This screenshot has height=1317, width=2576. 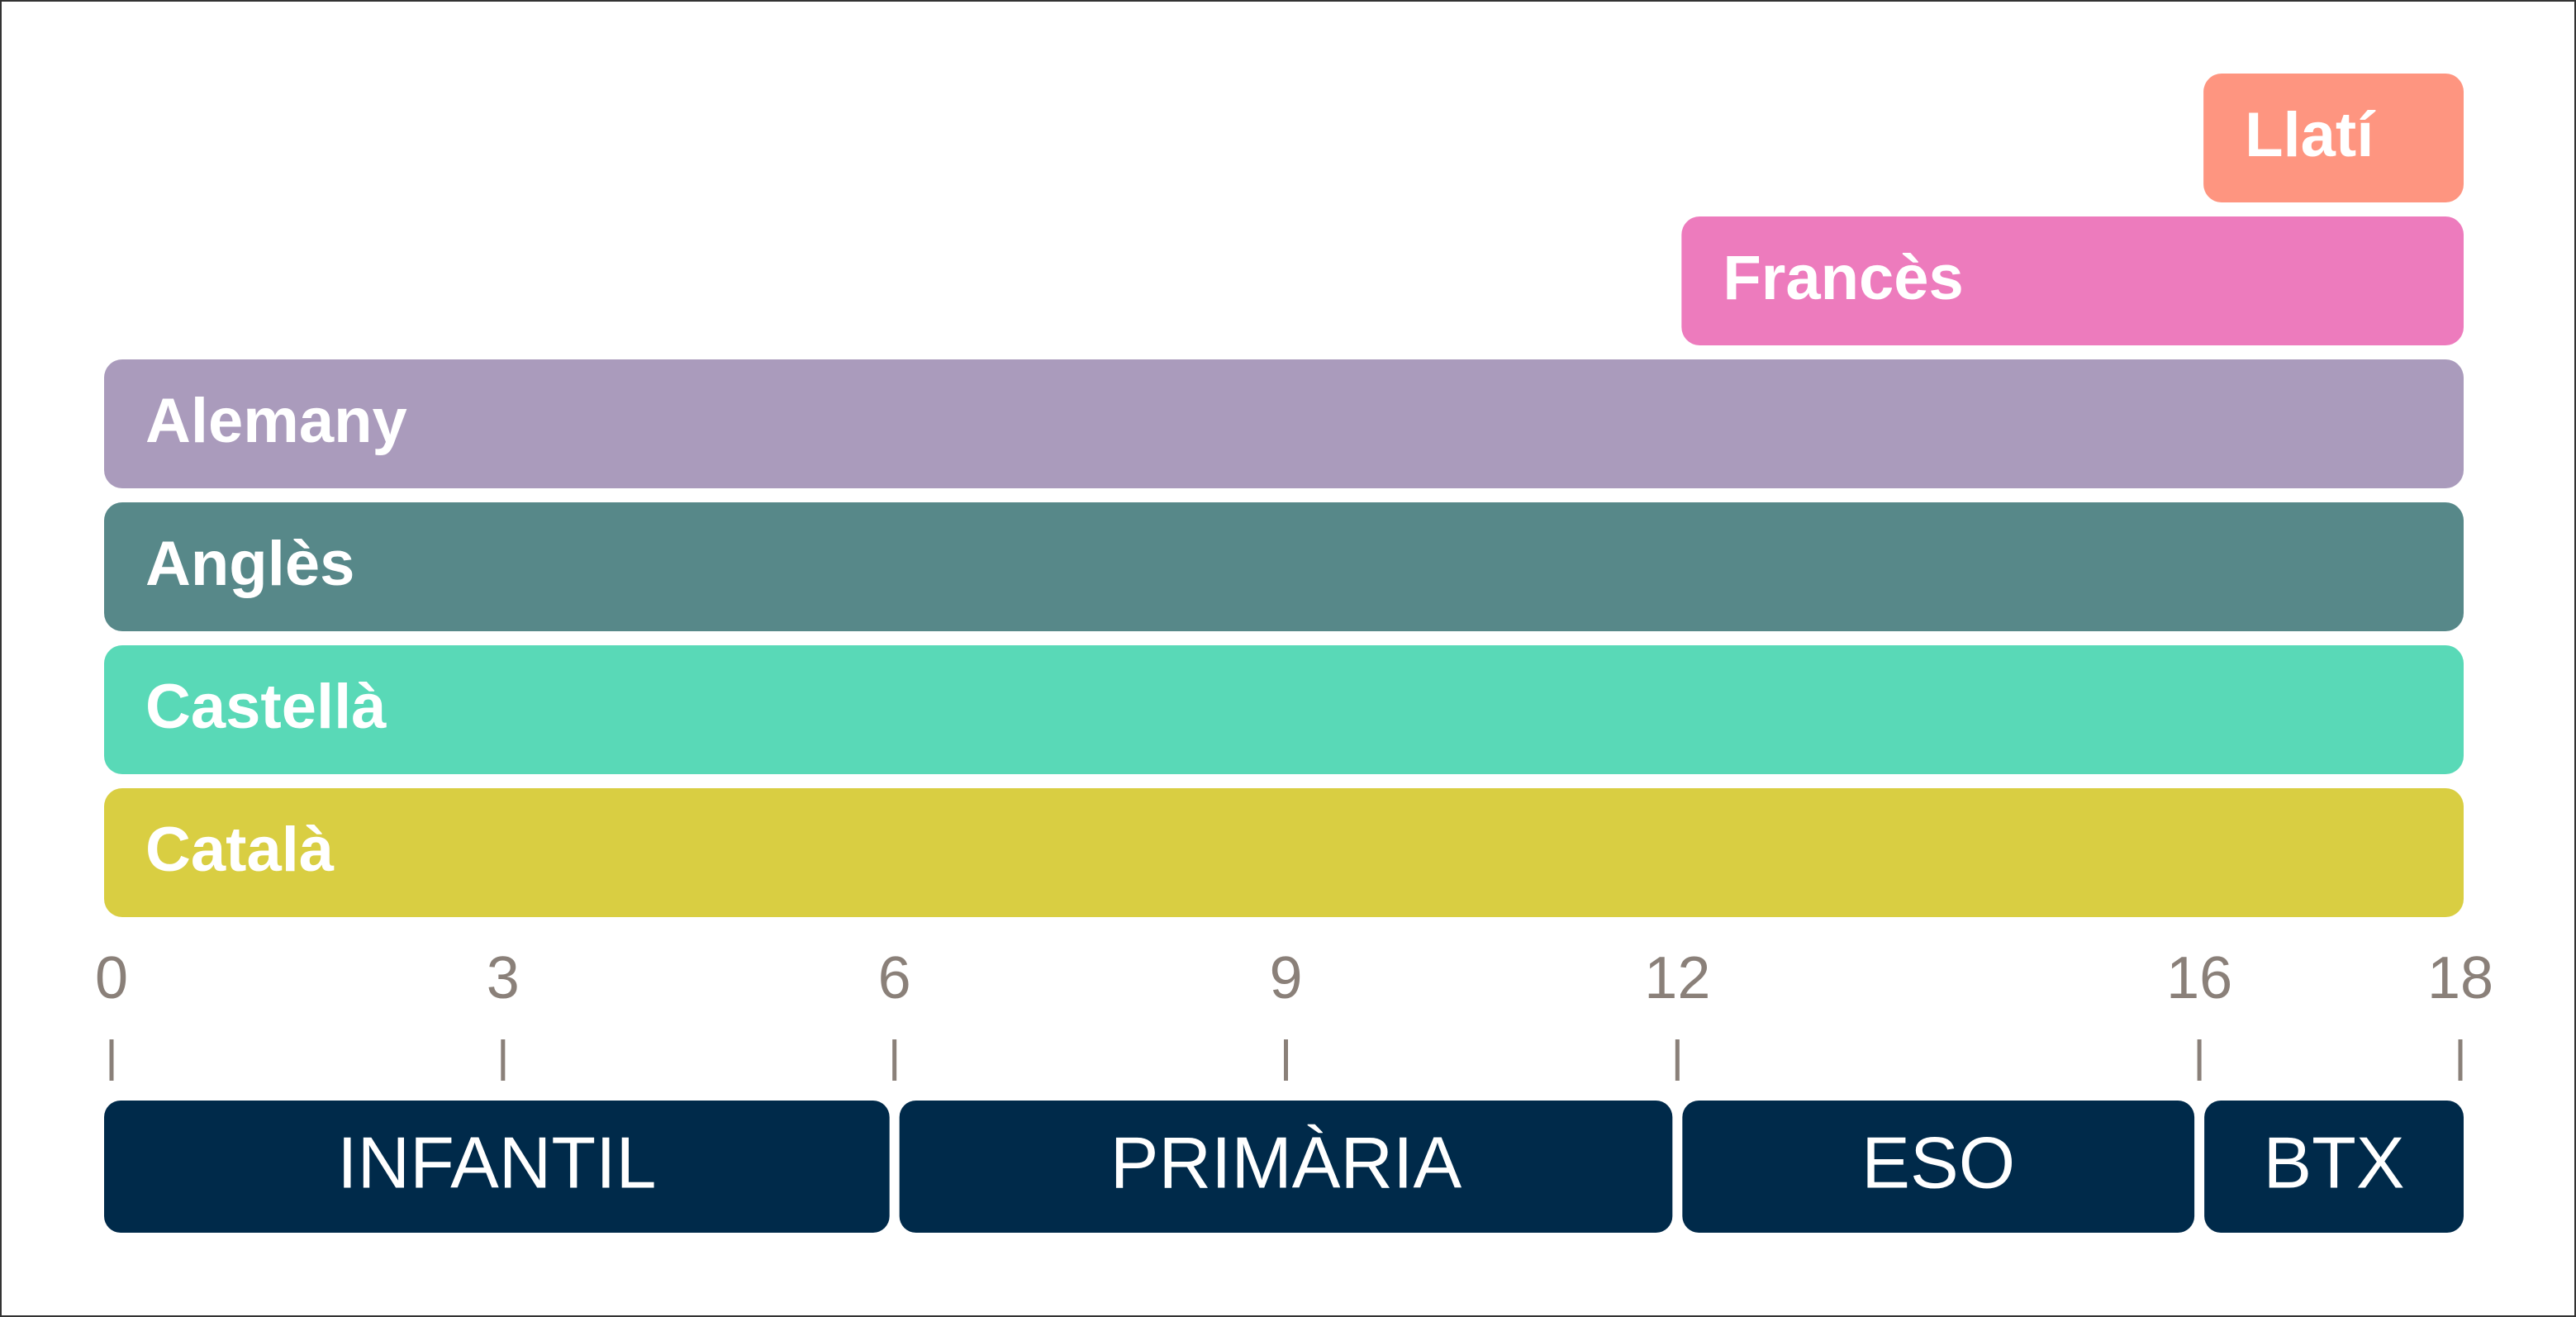 What do you see at coordinates (496, 1162) in the screenshot?
I see `stage-label: INFANTIL` at bounding box center [496, 1162].